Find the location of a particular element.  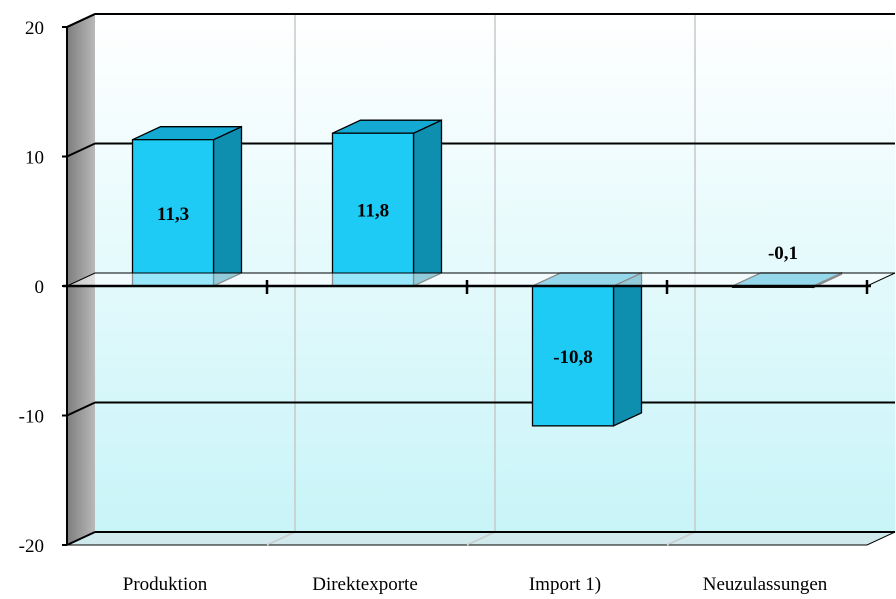

category-label: Neuzulassungen is located at coordinates (765, 584).